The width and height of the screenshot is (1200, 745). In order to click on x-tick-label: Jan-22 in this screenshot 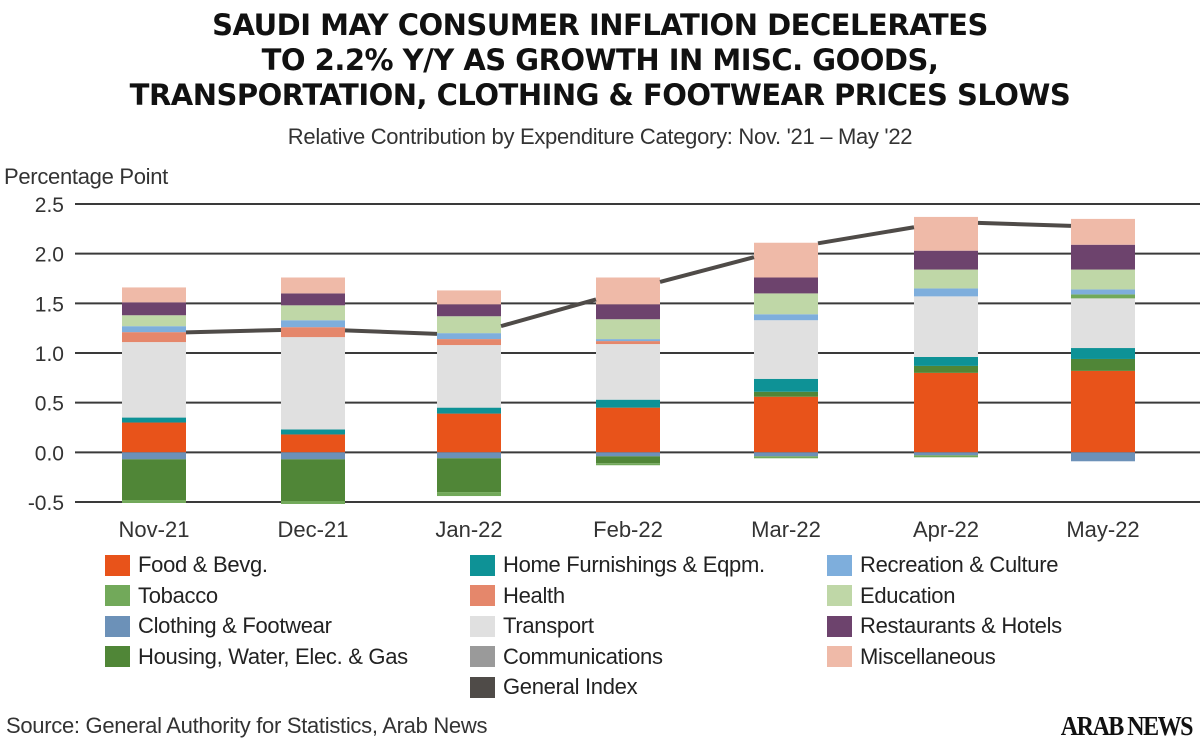, I will do `click(468, 529)`.